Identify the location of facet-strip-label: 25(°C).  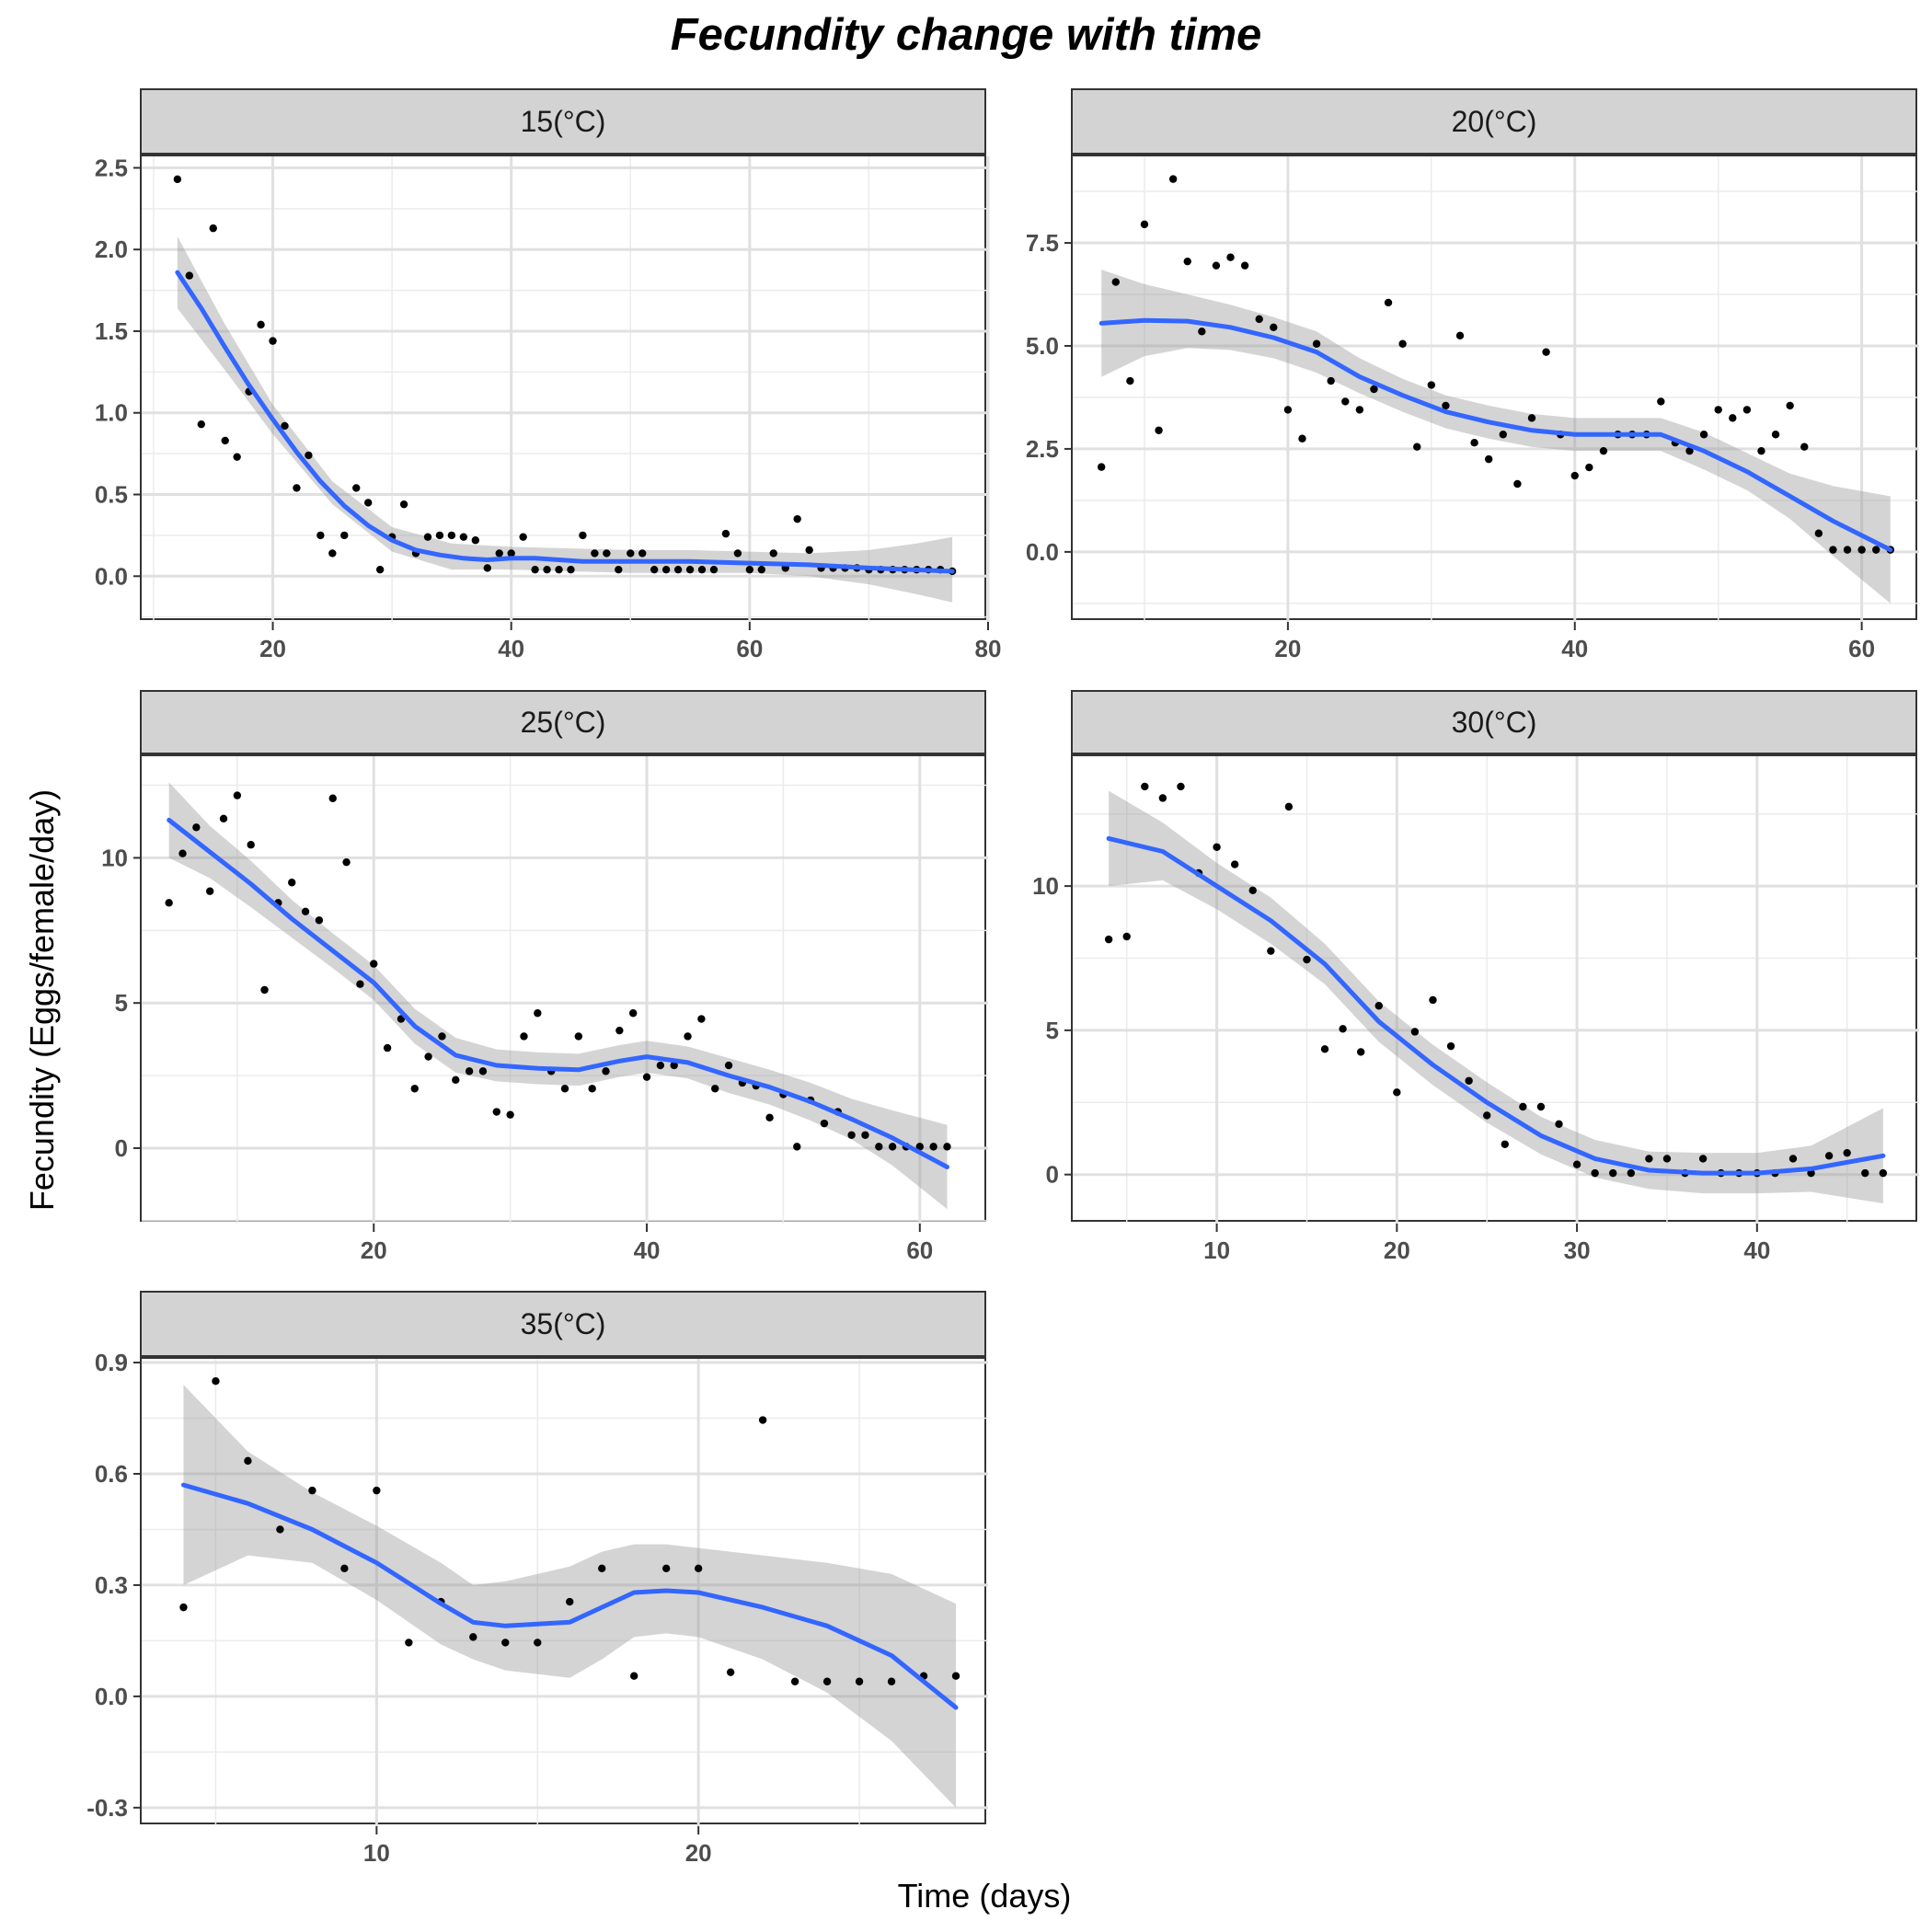
(563, 722).